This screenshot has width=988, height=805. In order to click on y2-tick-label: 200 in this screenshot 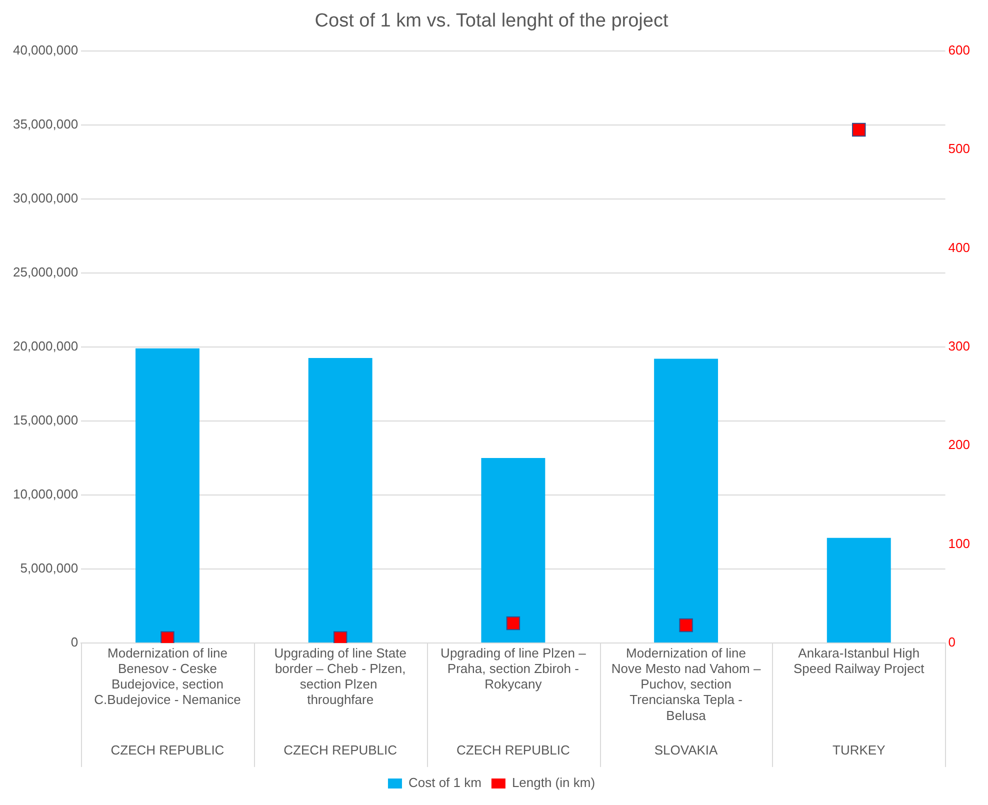, I will do `click(959, 444)`.